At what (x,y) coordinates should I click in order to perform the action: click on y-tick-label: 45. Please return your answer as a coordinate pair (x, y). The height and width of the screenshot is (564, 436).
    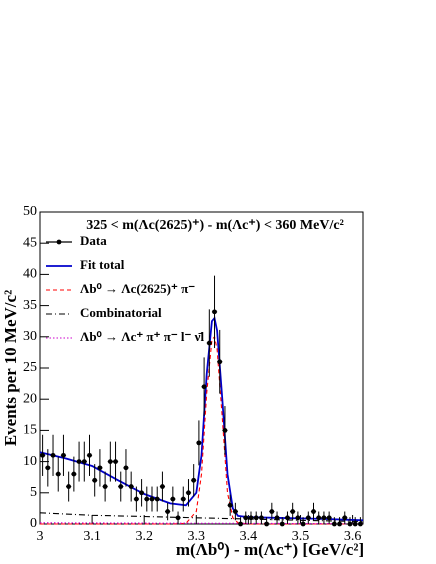
    Looking at the image, I should click on (30, 242).